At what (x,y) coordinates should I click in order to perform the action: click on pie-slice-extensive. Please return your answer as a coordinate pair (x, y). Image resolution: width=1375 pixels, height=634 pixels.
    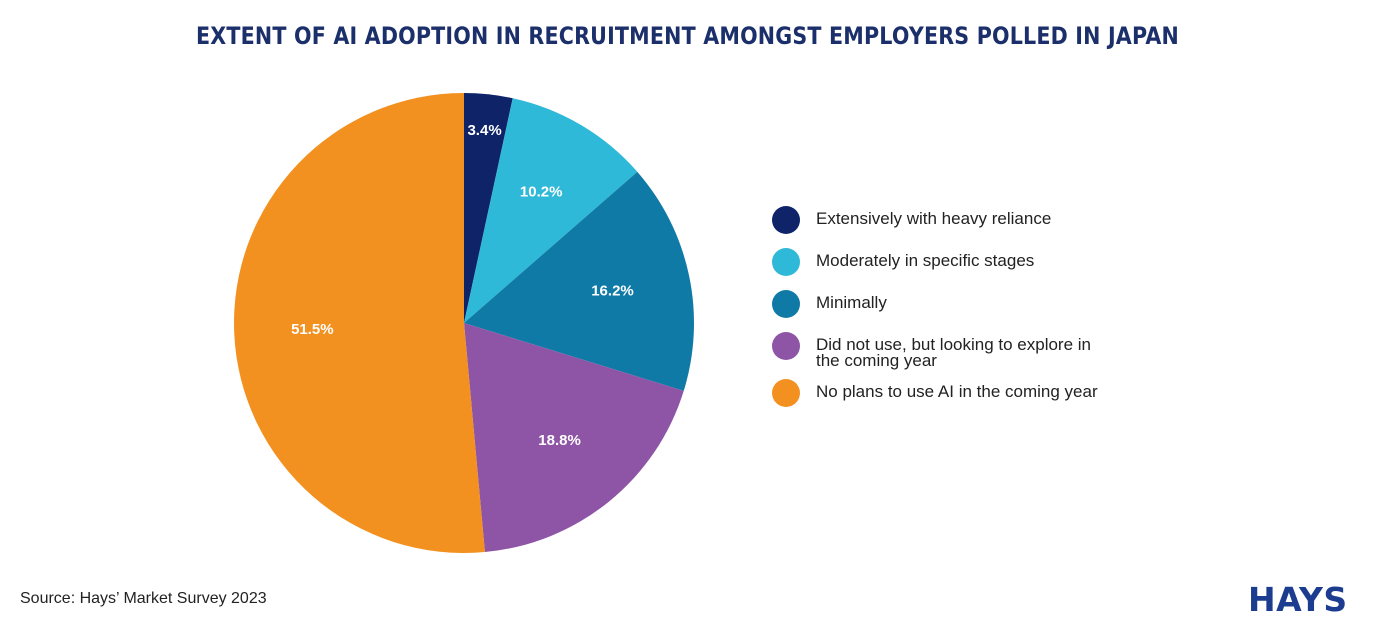
    Looking at the image, I should click on (488, 208).